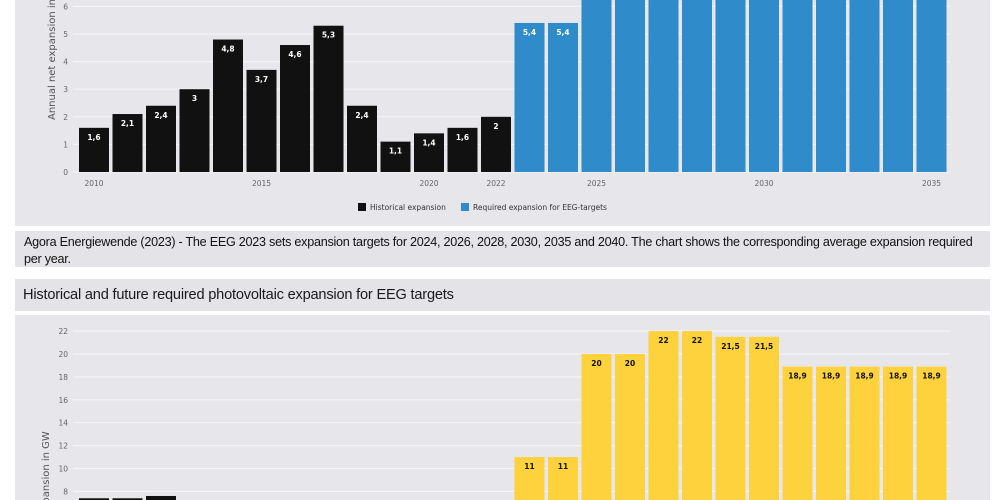  I want to click on bar-value-label: 5,3, so click(328, 35).